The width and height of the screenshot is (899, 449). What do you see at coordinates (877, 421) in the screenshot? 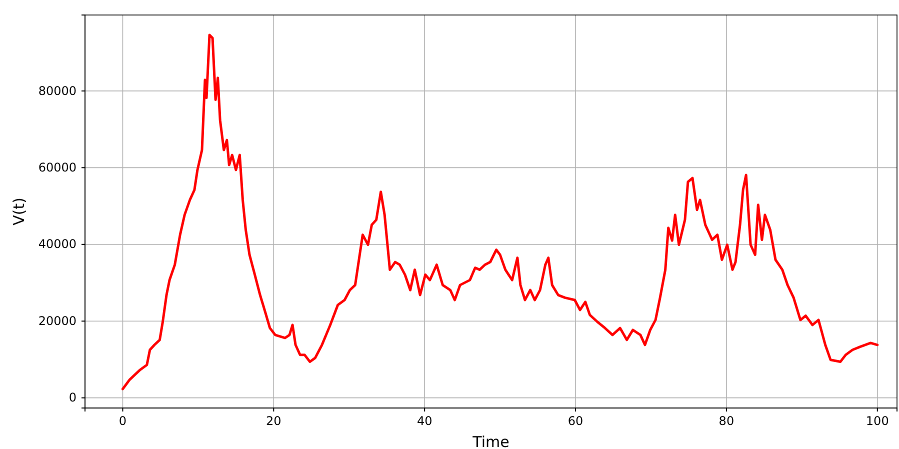
I see `x-tick-label: 100` at bounding box center [877, 421].